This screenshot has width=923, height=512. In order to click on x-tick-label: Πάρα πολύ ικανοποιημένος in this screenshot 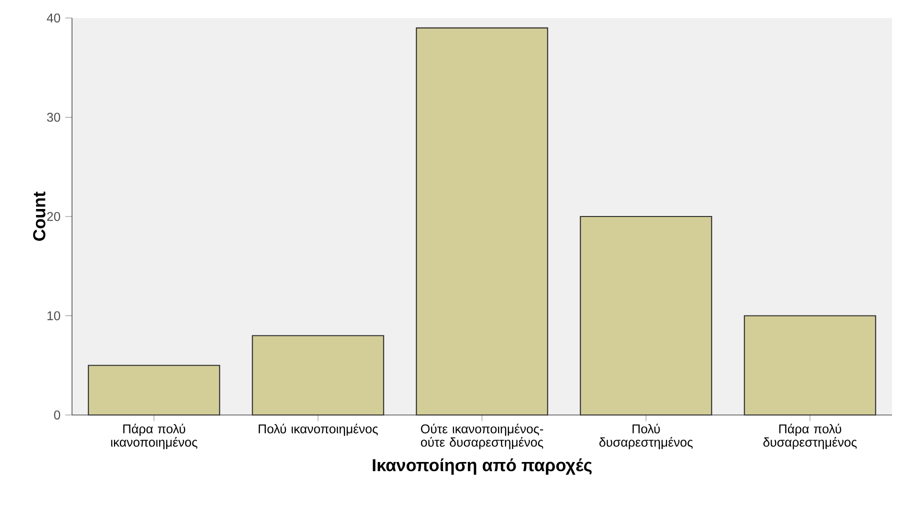, I will do `click(154, 437)`.